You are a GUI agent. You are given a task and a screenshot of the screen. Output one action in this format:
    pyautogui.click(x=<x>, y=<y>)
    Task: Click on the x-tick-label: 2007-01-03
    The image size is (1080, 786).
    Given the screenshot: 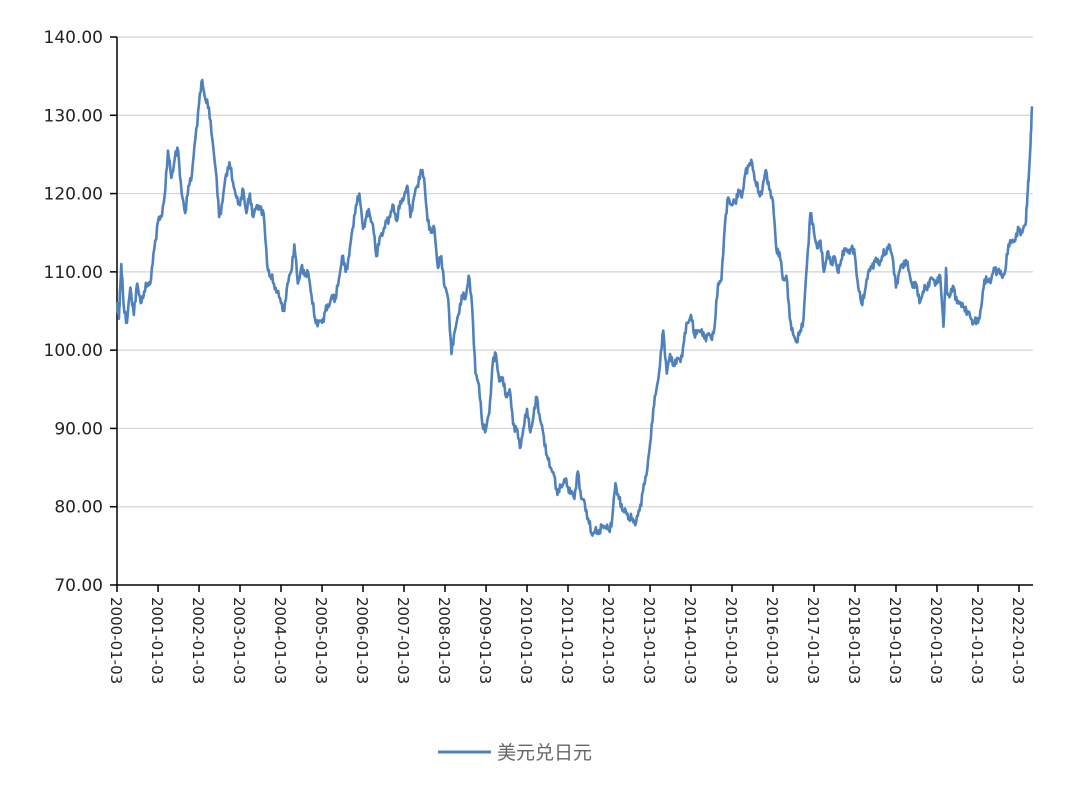 What is the action you would take?
    pyautogui.click(x=403, y=640)
    